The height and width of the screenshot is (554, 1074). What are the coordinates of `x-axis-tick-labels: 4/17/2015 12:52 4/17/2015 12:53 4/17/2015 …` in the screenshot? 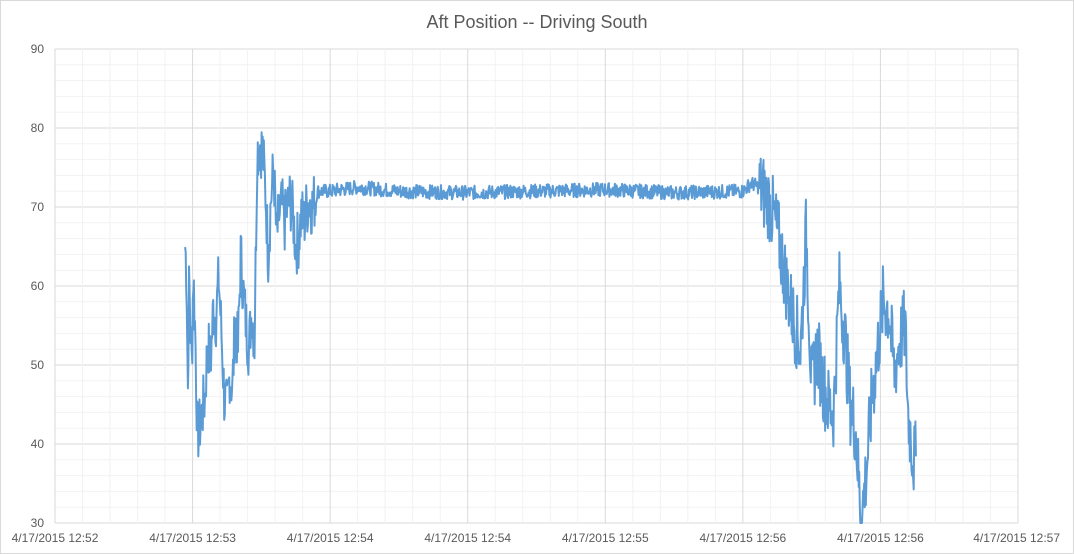 It's located at (536, 538).